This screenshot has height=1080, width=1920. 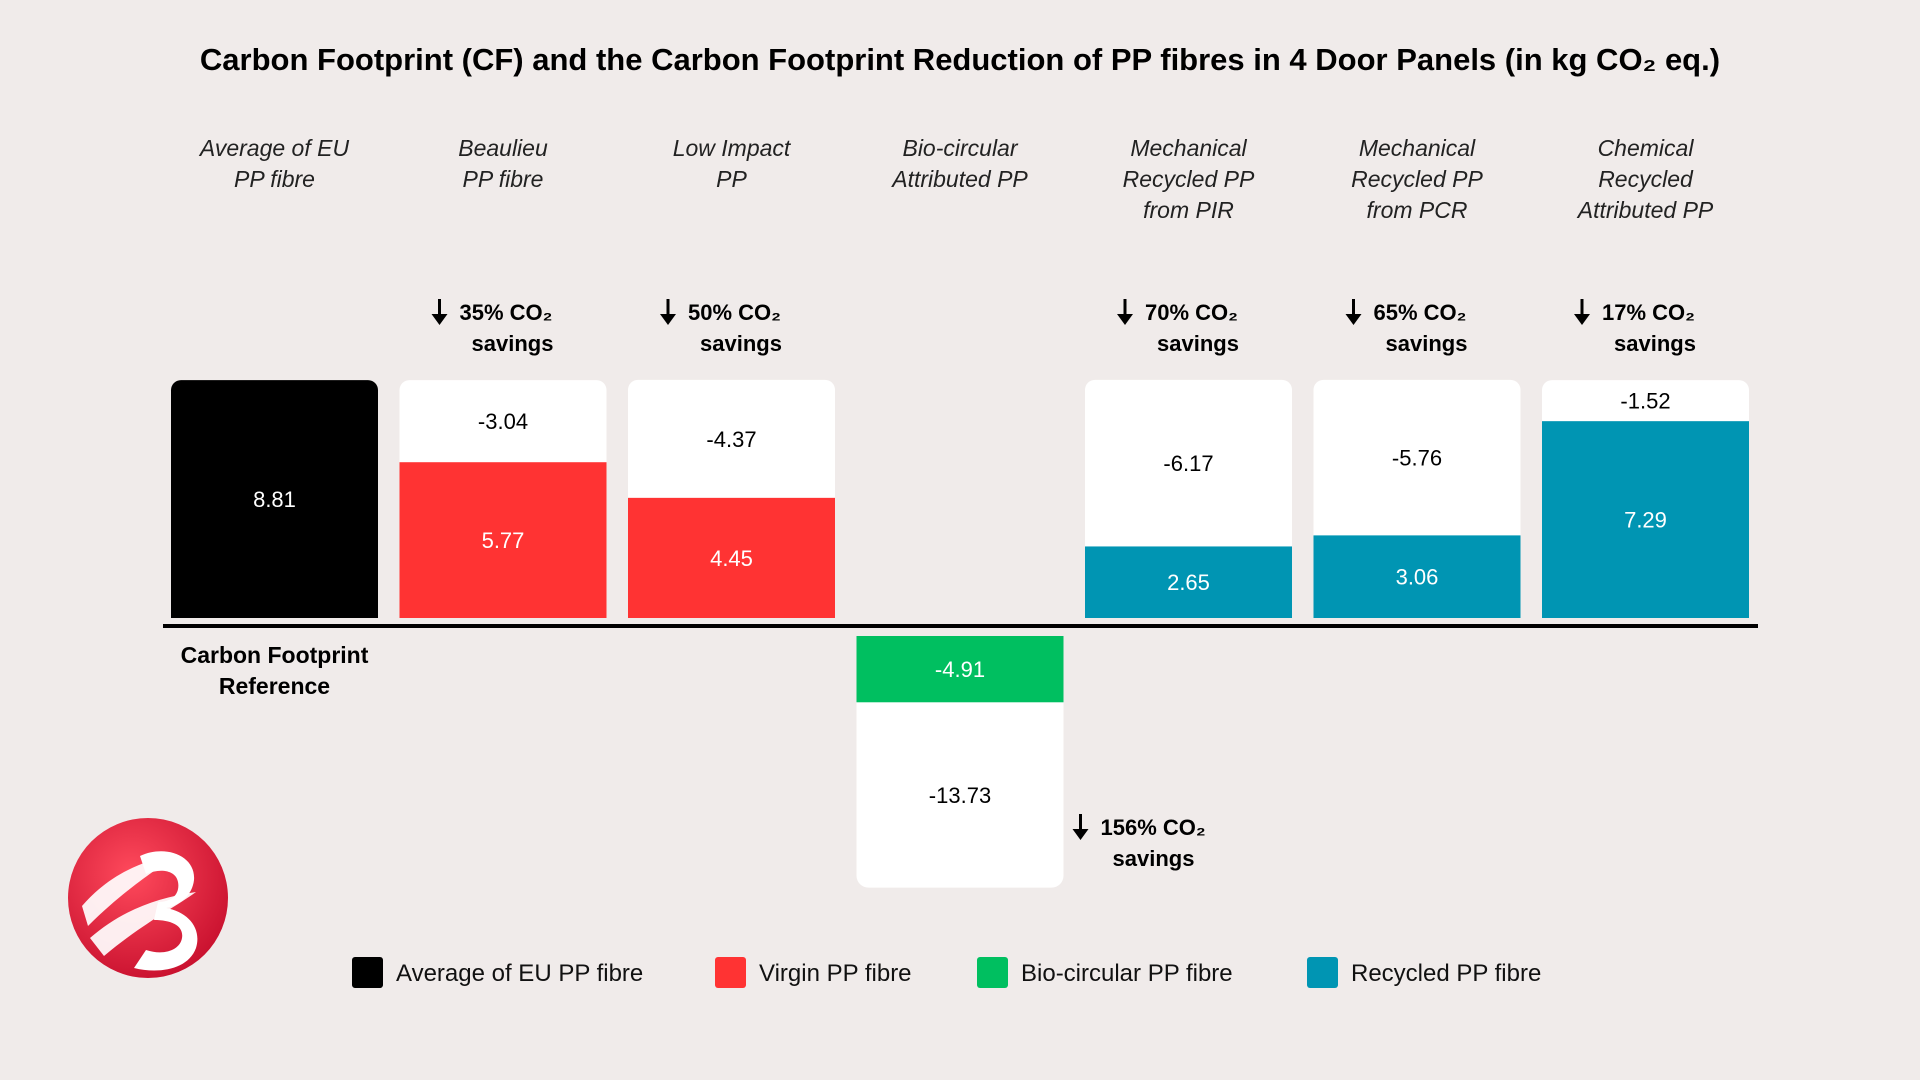 I want to click on legend-label: Virgin PP fibre, so click(x=835, y=973).